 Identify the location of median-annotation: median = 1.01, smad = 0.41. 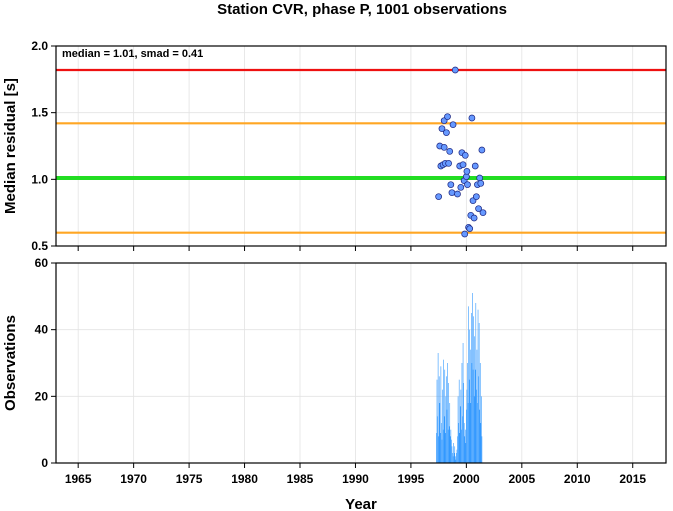
(132, 54).